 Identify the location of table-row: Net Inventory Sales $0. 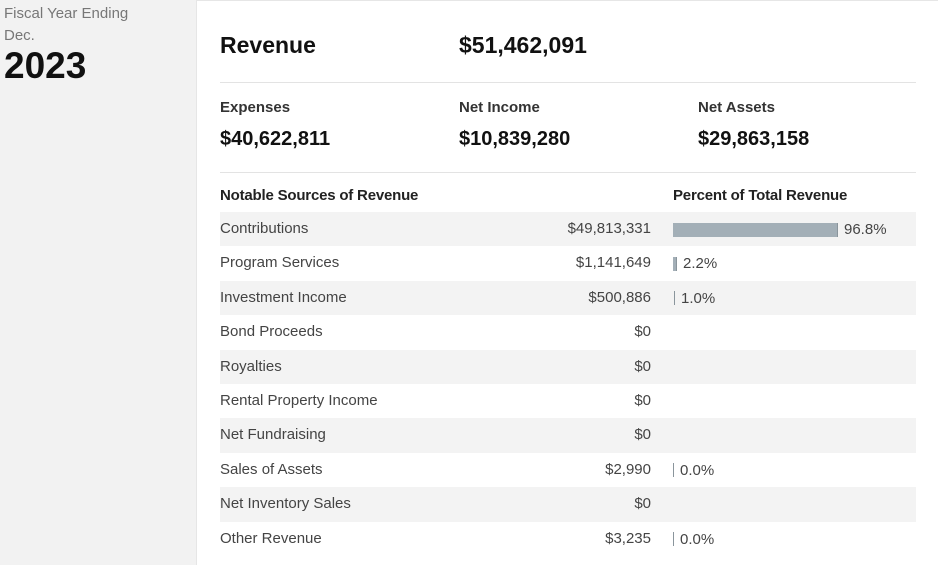
(568, 504).